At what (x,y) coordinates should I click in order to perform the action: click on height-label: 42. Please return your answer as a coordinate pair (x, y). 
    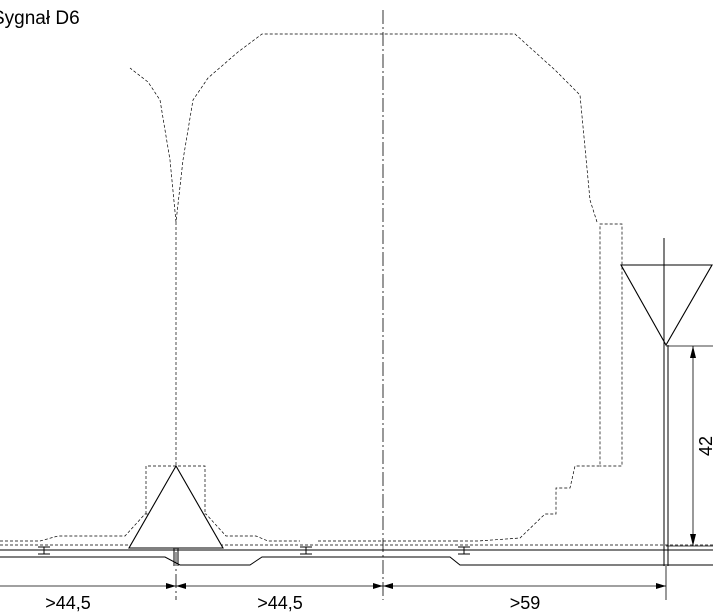
    Looking at the image, I should click on (704, 446).